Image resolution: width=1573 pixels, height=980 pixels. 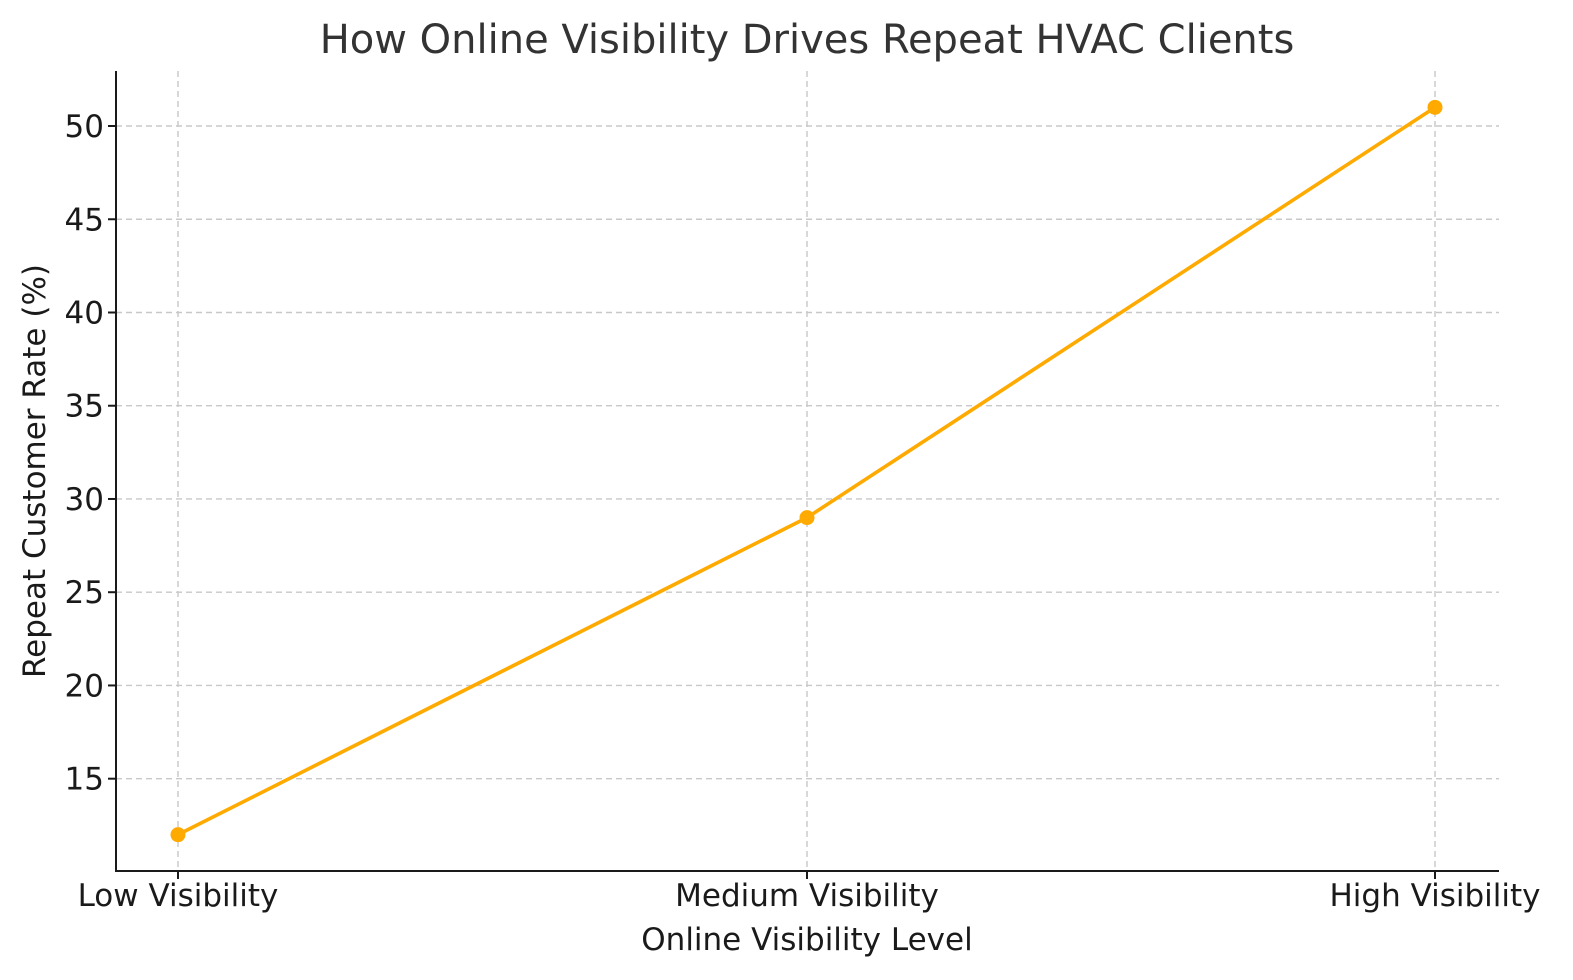 What do you see at coordinates (84, 780) in the screenshot?
I see `y-tick-label: 15` at bounding box center [84, 780].